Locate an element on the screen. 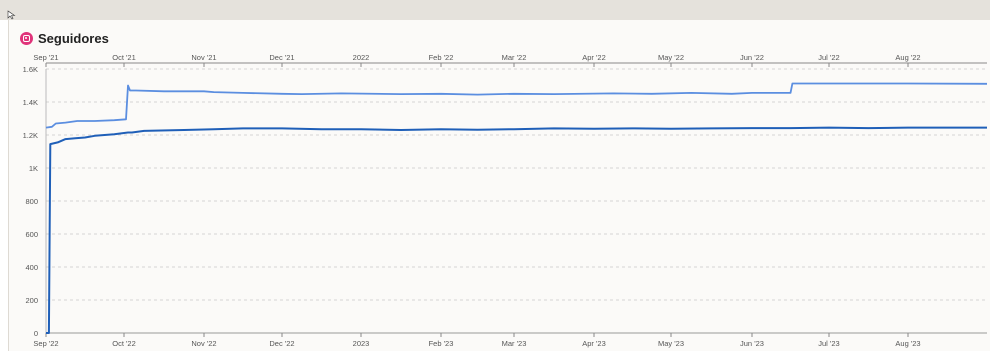 Image resolution: width=990 pixels, height=351 pixels. top-x-tick-label: 2022 is located at coordinates (361, 57).